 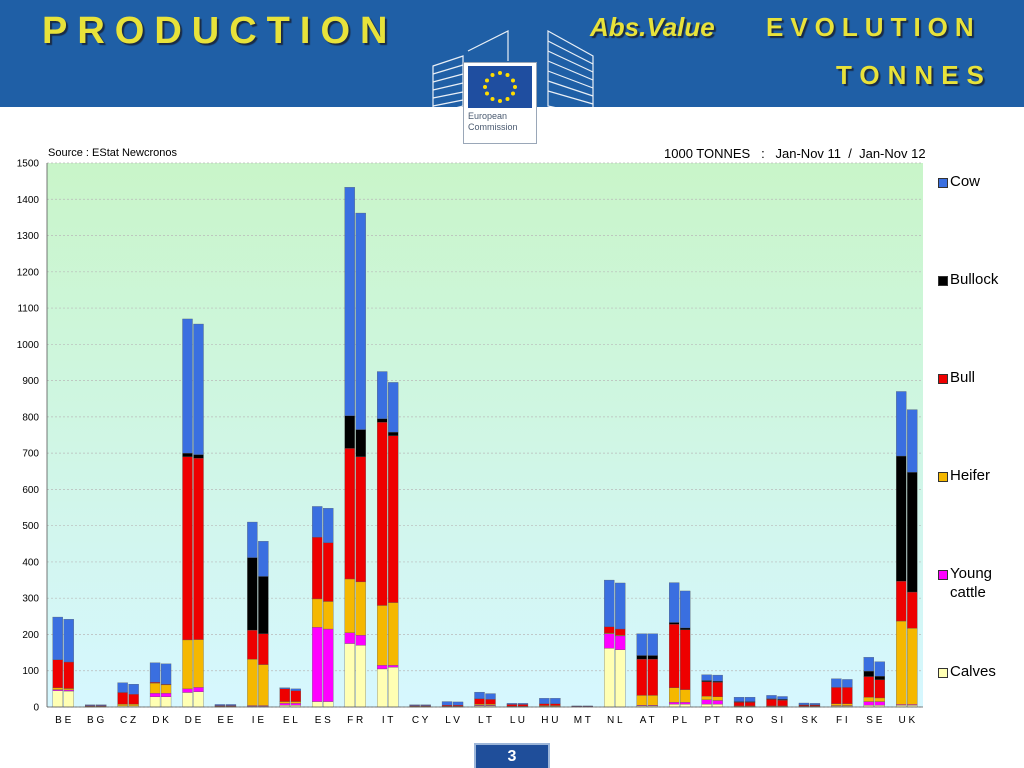 What do you see at coordinates (652, 27) in the screenshot?
I see `title-abs-value: Abs.Value` at bounding box center [652, 27].